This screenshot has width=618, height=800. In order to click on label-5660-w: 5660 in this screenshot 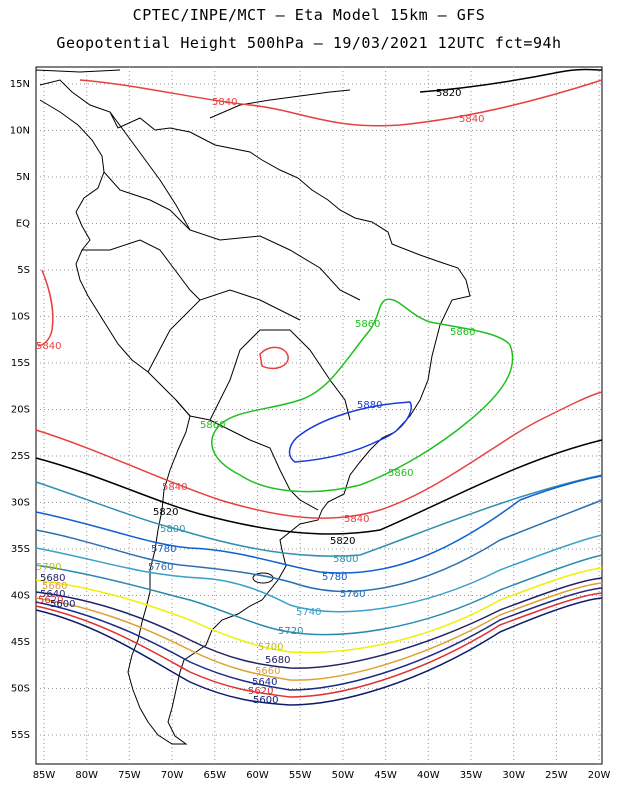, I will do `click(54, 586)`.